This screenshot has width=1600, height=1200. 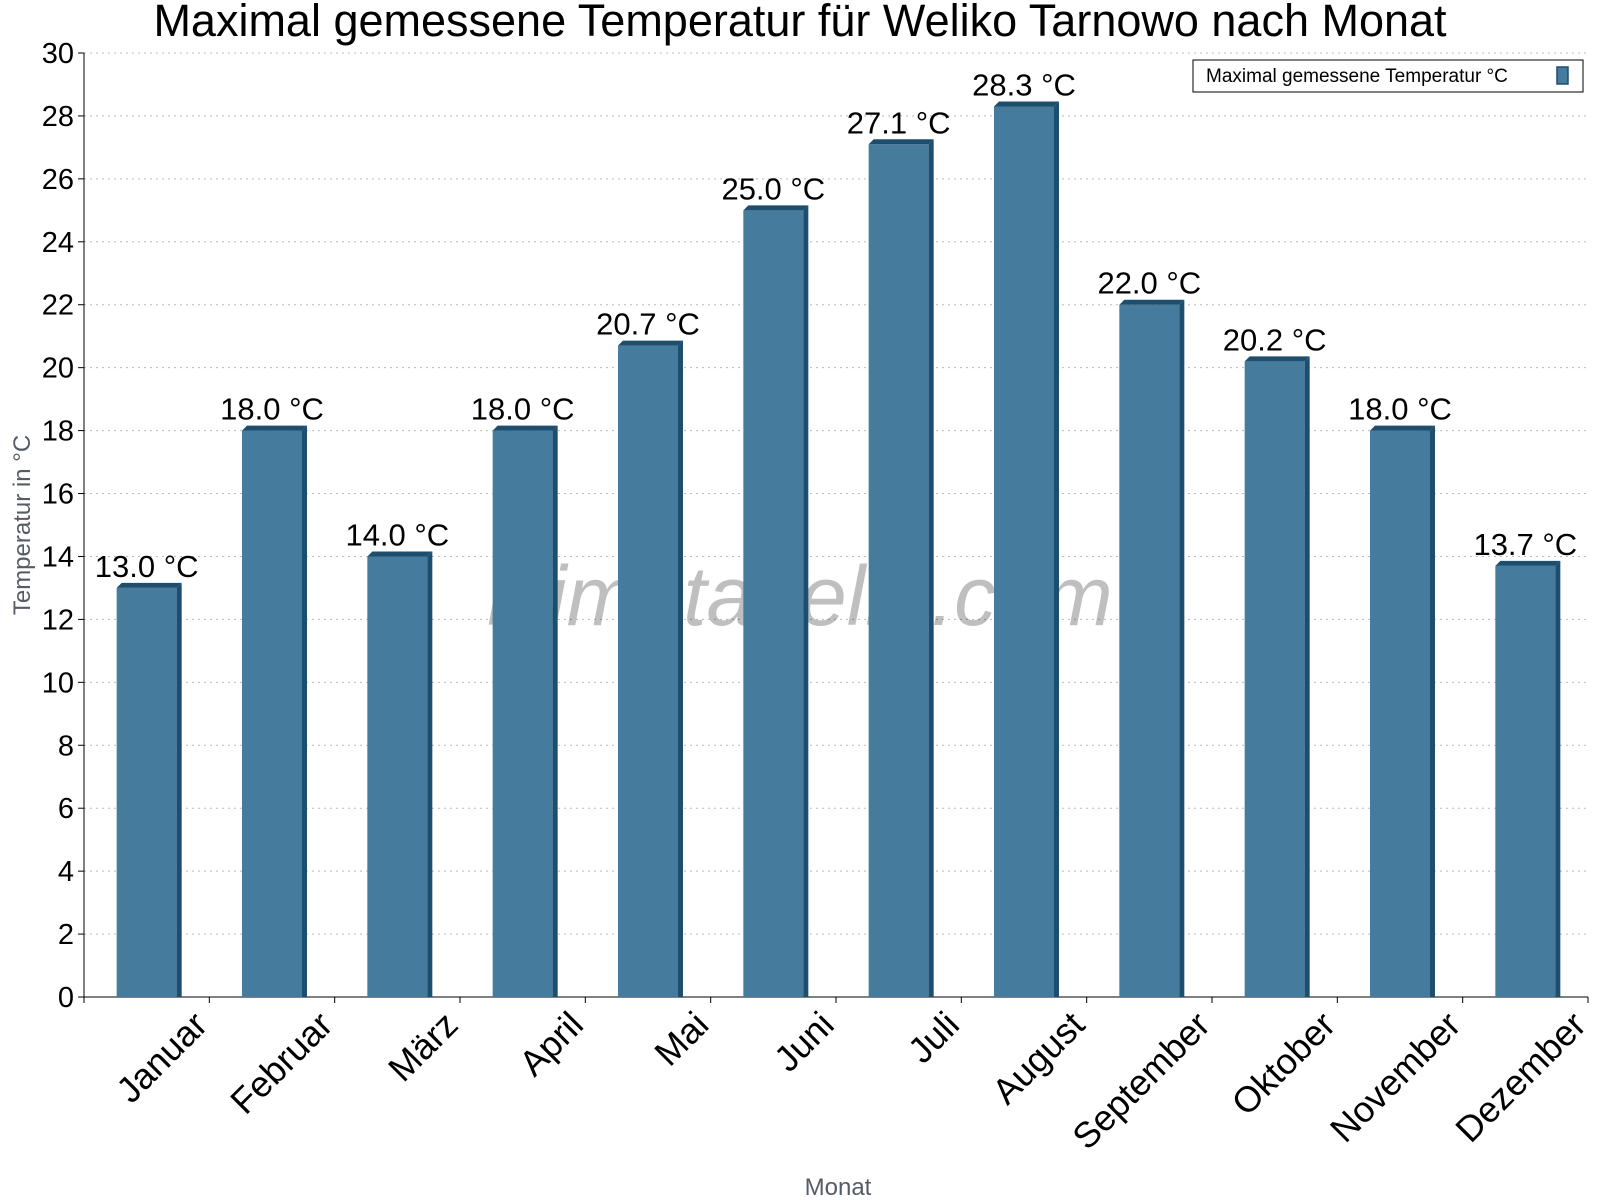 I want to click on bar-november, so click(x=1402, y=711).